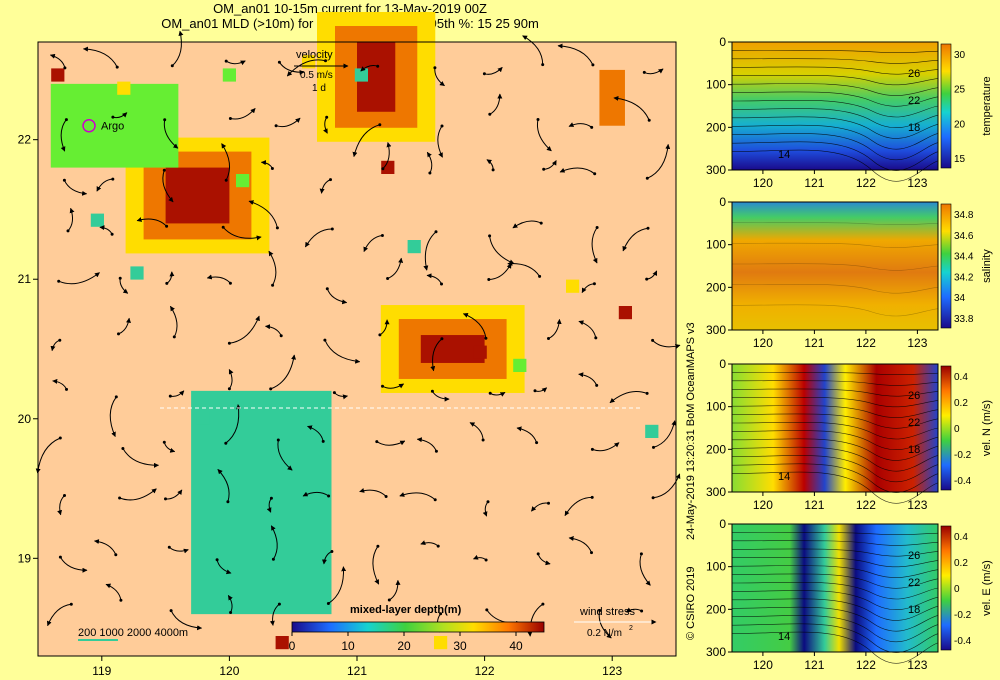  What do you see at coordinates (418, 627) in the screenshot?
I see `colorbar-gradient` at bounding box center [418, 627].